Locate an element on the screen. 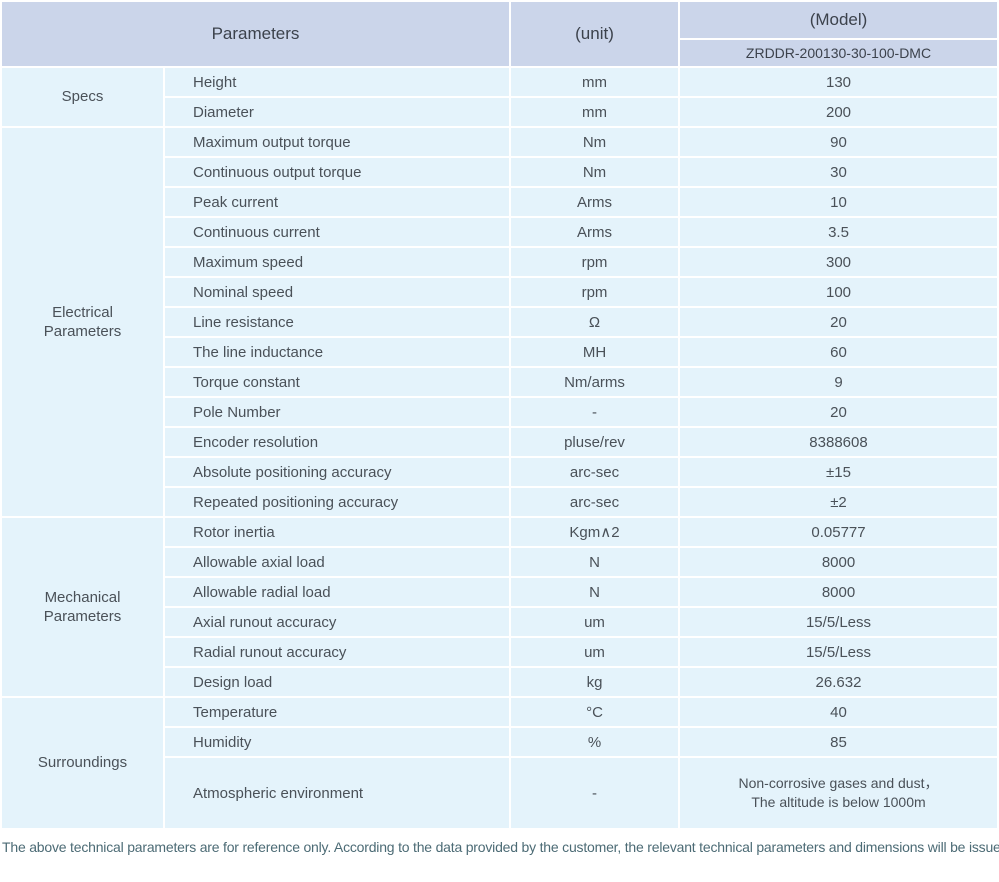  param-cell: Rotor inertia is located at coordinates (337, 532).